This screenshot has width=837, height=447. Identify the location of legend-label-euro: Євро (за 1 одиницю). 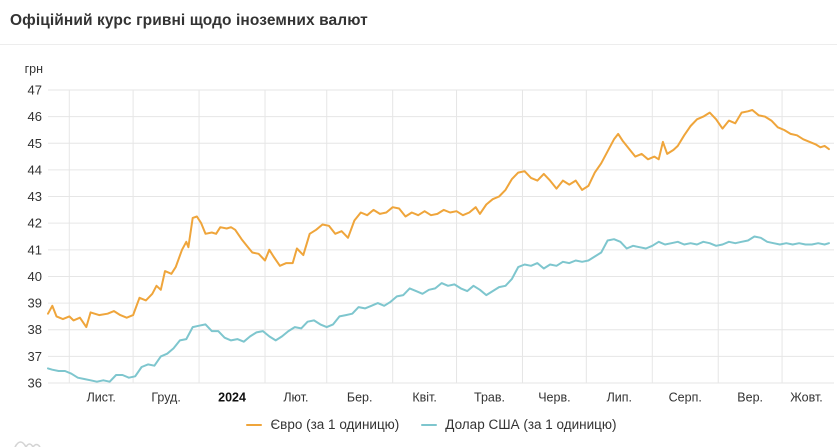
(335, 424).